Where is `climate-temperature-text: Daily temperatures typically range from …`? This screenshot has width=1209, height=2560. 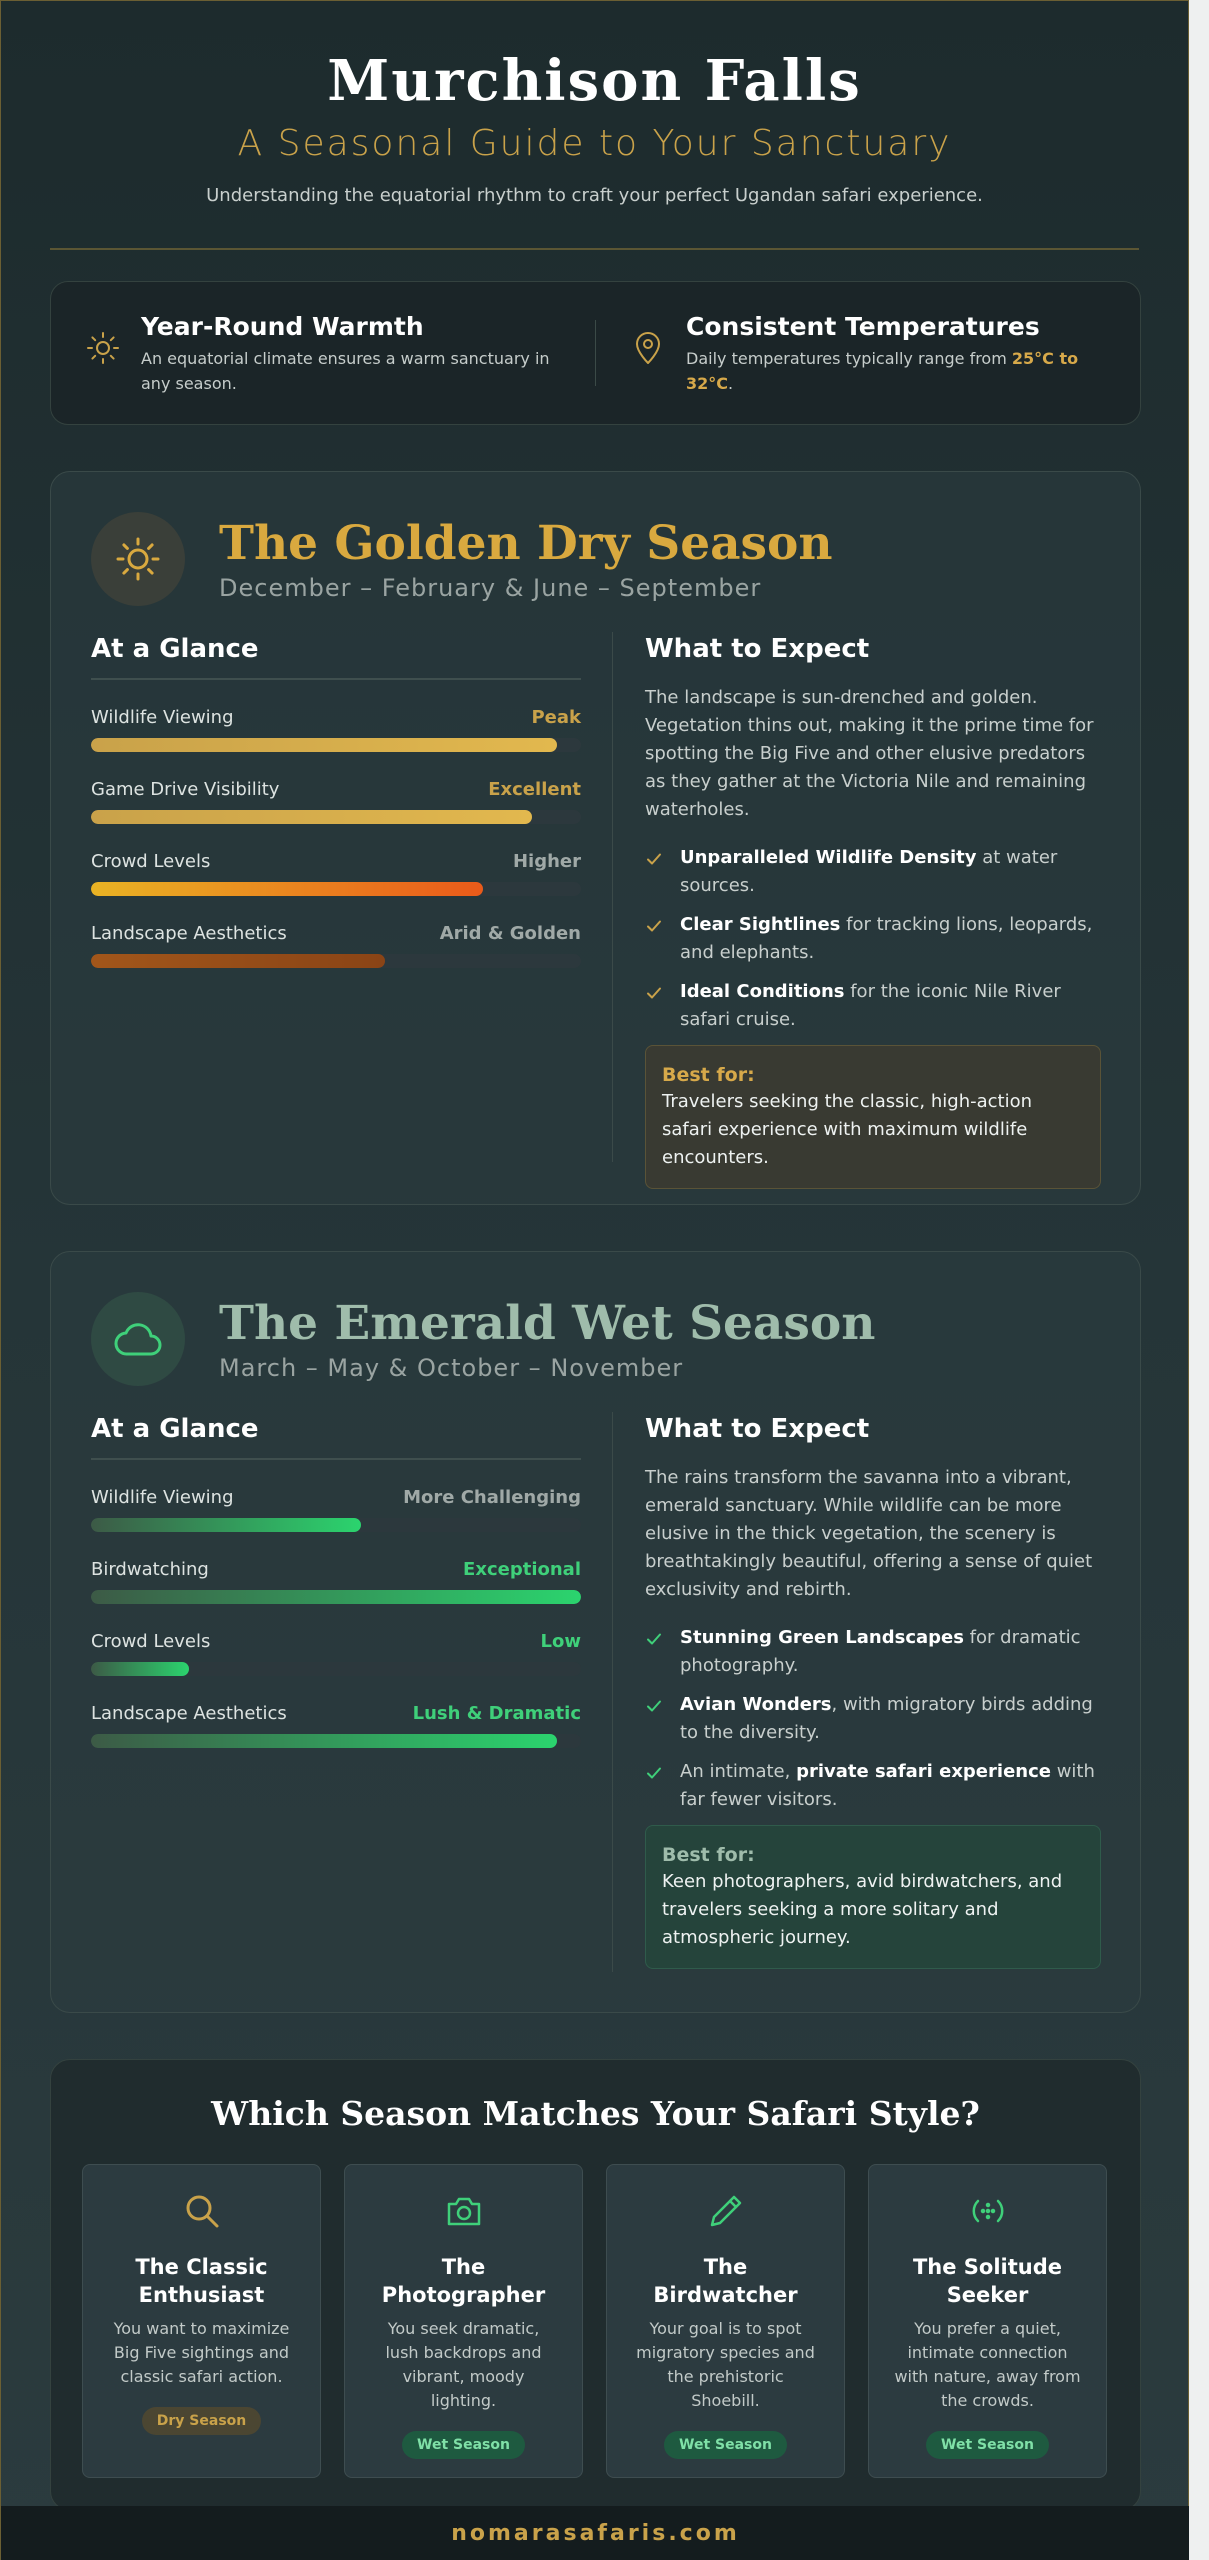
climate-temperature-text: Daily temperatures typically range from … is located at coordinates (896, 371).